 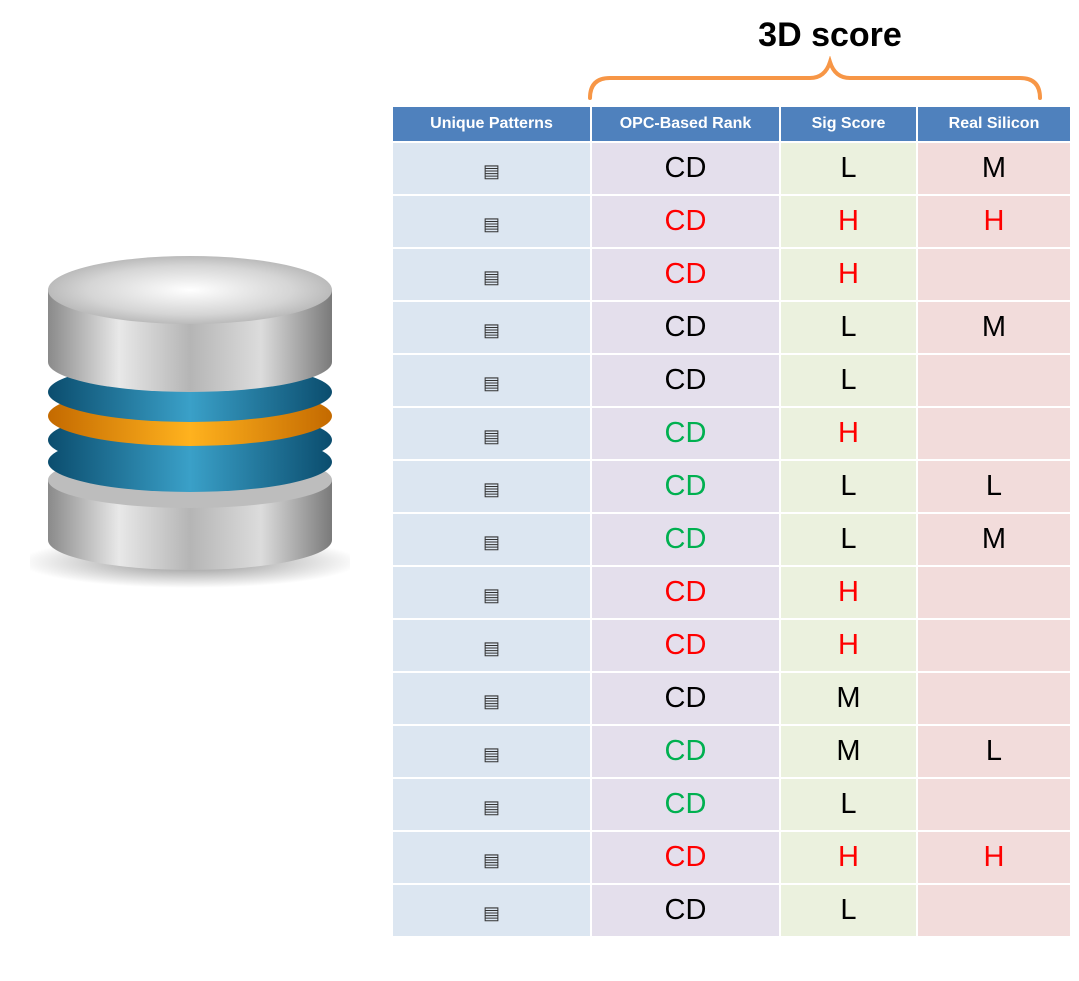 What do you see at coordinates (190, 422) in the screenshot?
I see `database-icon` at bounding box center [190, 422].